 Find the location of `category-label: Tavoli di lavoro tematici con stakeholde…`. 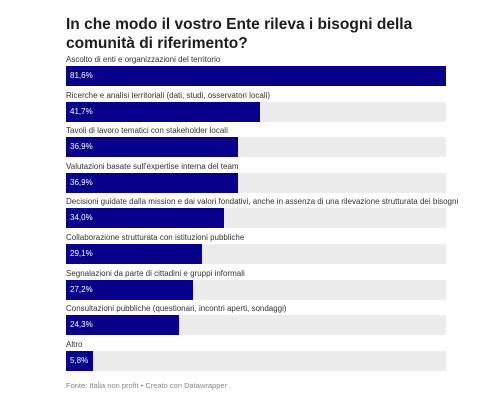

category-label: Tavoli di lavoro tematici con stakeholde… is located at coordinates (147, 131).